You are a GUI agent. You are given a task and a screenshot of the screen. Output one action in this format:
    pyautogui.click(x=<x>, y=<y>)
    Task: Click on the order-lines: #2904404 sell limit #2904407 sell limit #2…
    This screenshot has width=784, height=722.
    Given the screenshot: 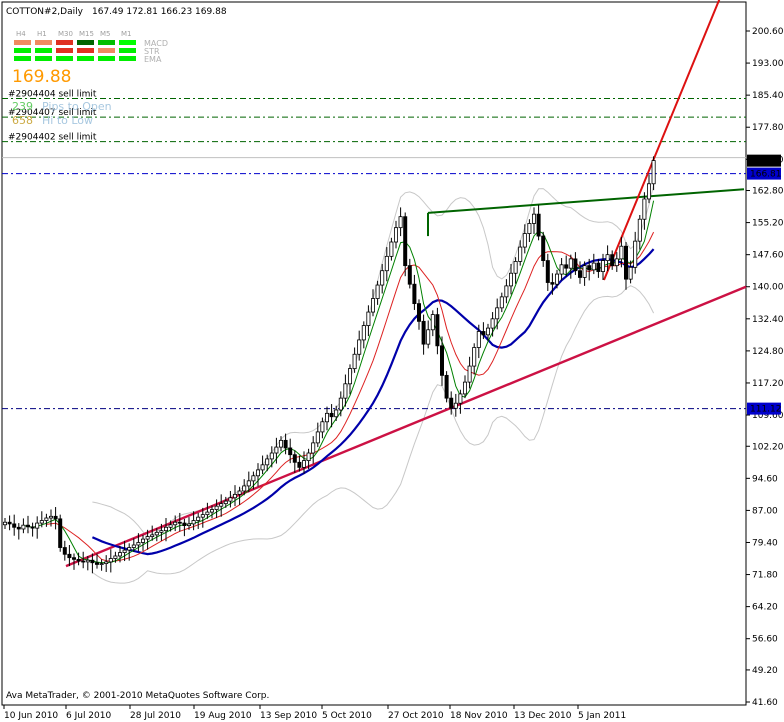 What is the action you would take?
    pyautogui.click(x=374, y=116)
    